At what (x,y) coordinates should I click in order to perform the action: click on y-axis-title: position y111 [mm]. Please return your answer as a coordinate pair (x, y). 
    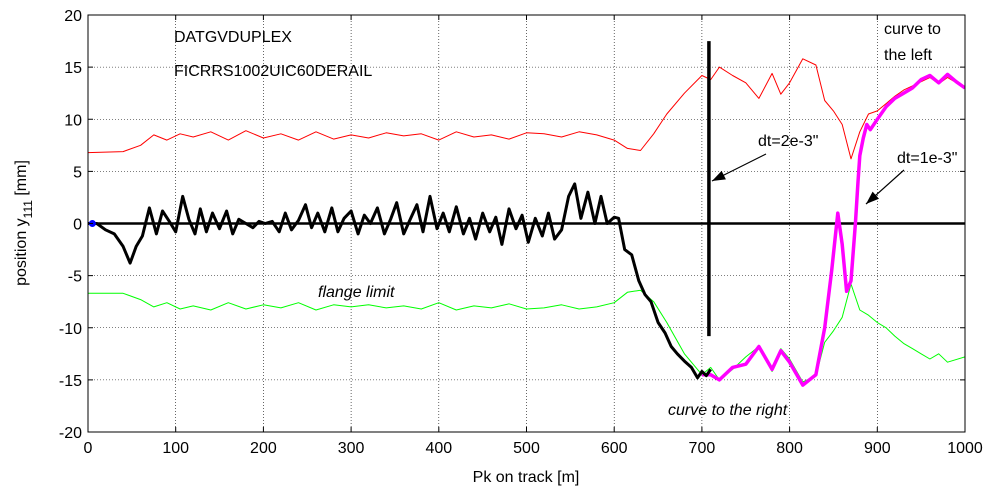
    Looking at the image, I should click on (24, 223).